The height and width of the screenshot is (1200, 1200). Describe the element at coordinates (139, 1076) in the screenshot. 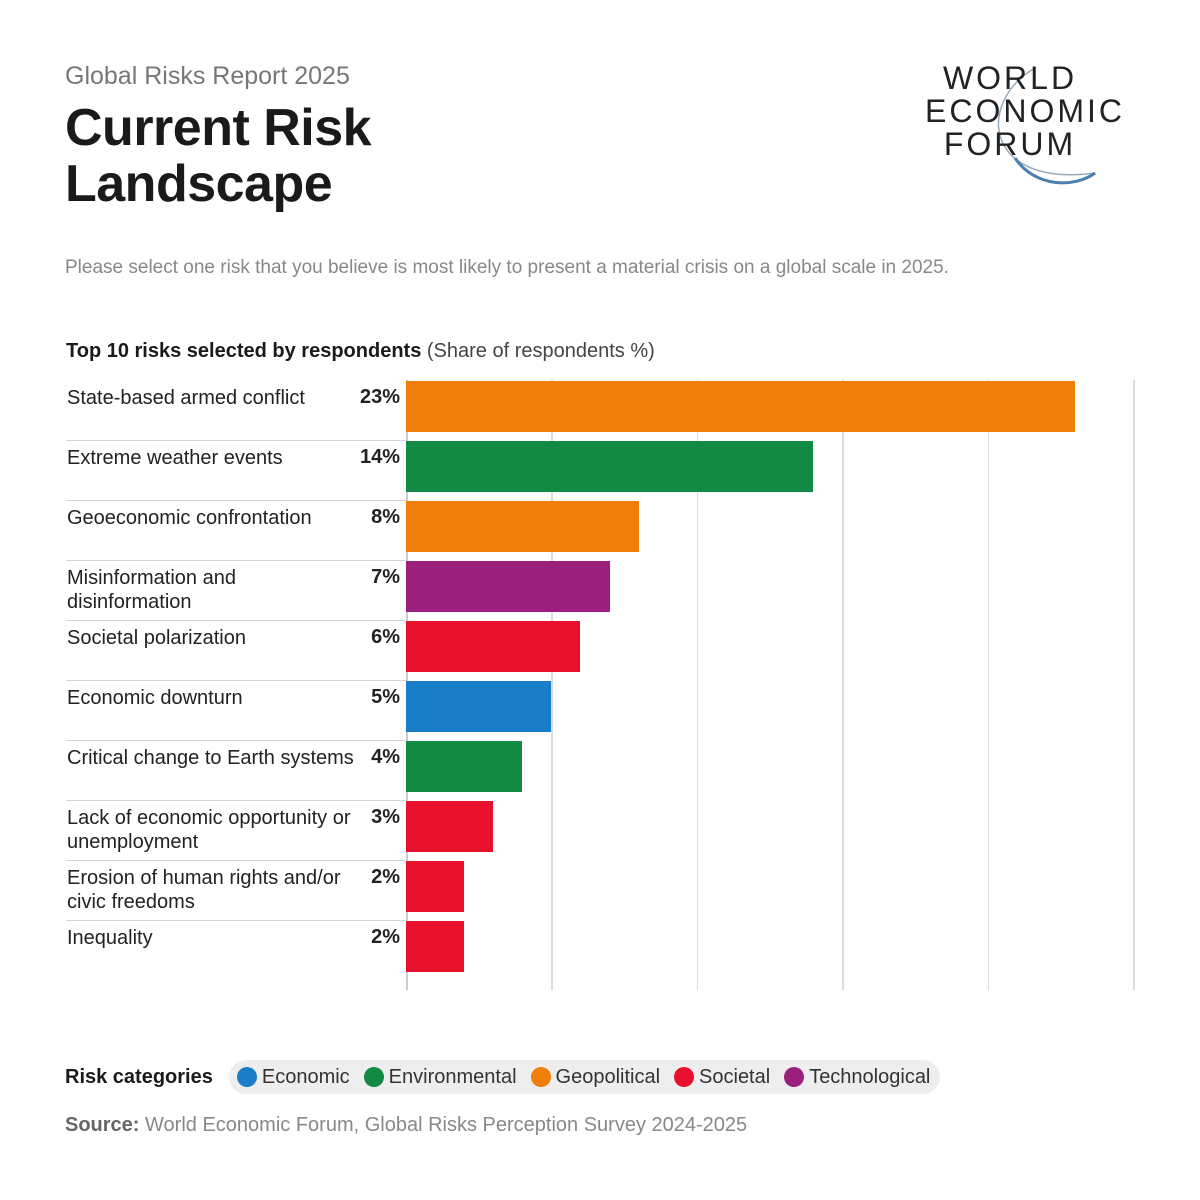

I see `legend-title: Risk categories` at that location.